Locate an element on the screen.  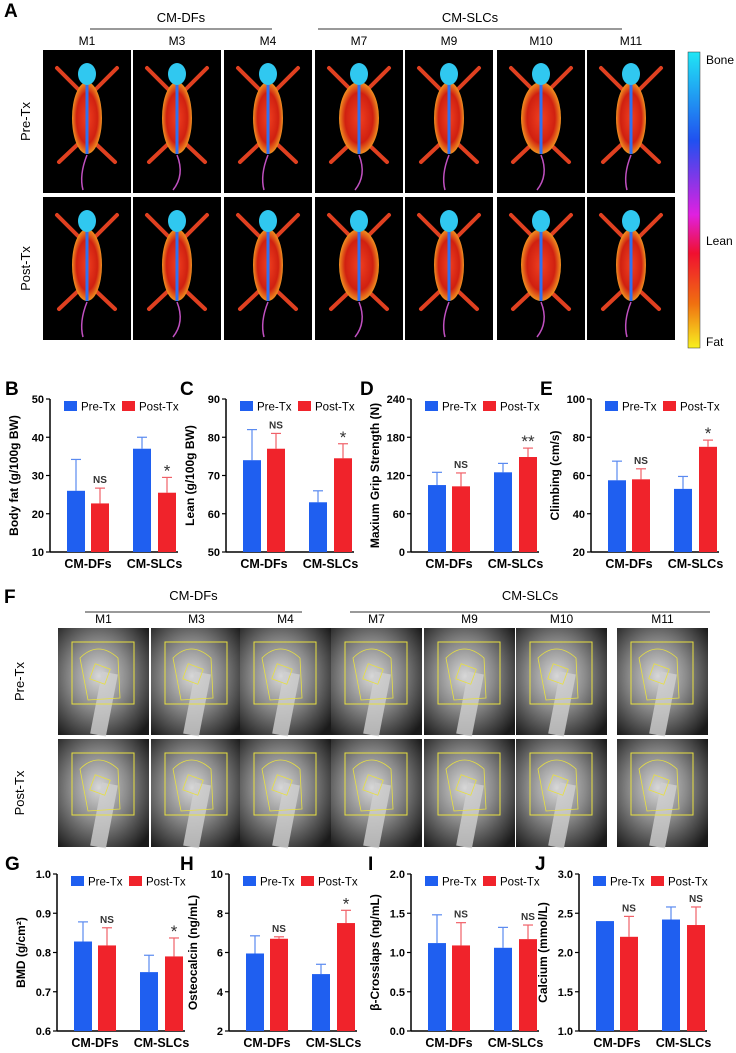
y-tick-label: 60 is located at coordinates (214, 515).